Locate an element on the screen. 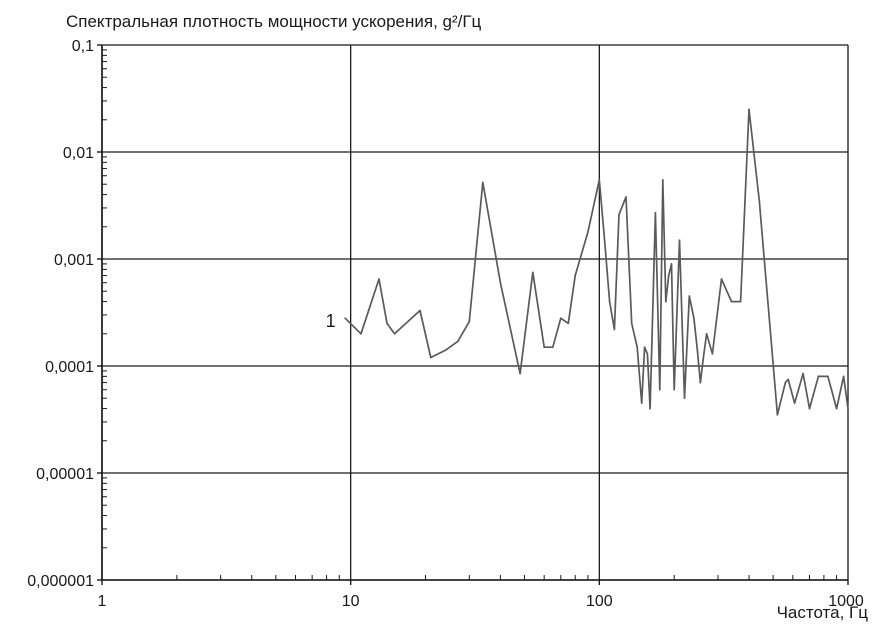 This screenshot has height=629, width=874. y-tick-label: 0,001 is located at coordinates (74, 260).